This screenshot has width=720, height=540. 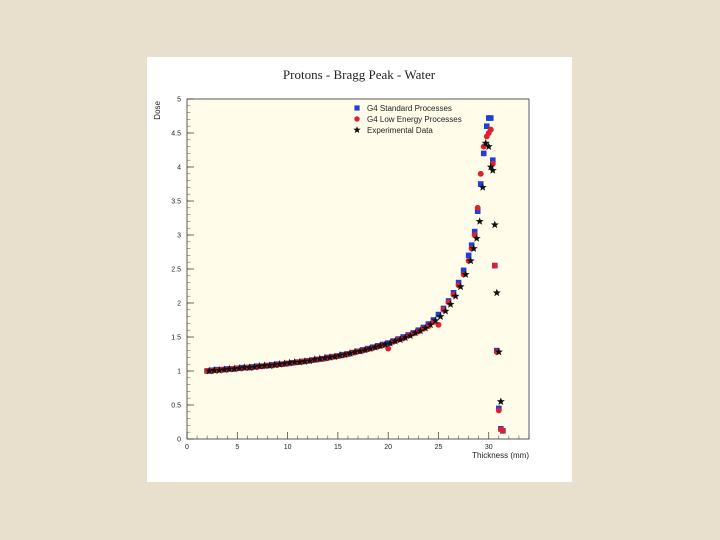 What do you see at coordinates (157, 109) in the screenshot?
I see `y-axis-label: Dose` at bounding box center [157, 109].